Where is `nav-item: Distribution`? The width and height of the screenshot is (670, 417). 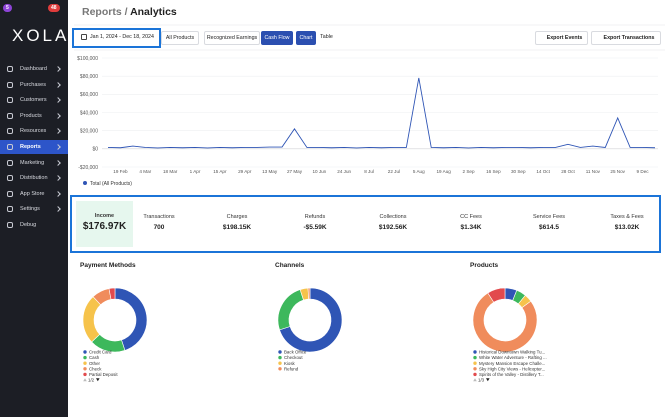
nav-item: Distribution is located at coordinates (34, 178).